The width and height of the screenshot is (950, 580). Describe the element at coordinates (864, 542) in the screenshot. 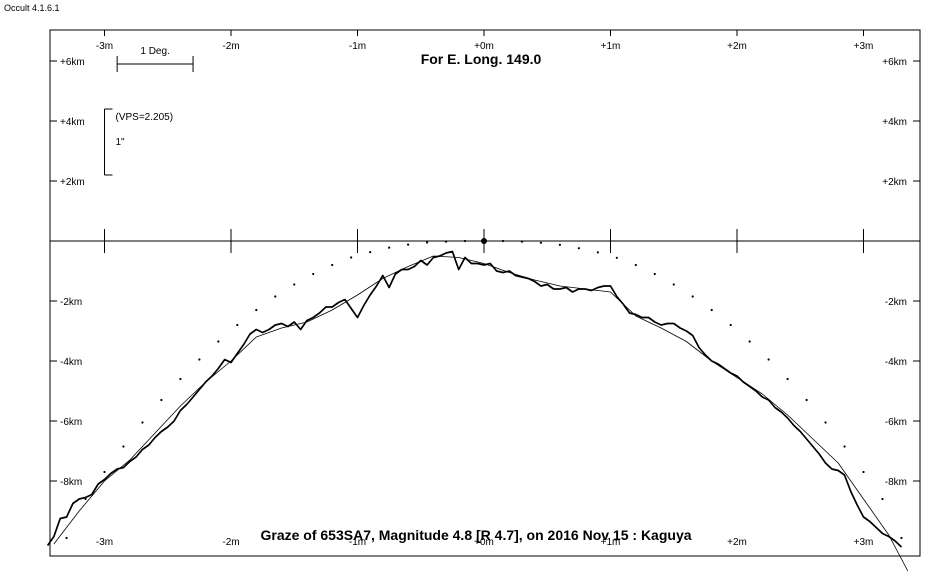

I see `x-tick-label-bottom: +3m` at that location.